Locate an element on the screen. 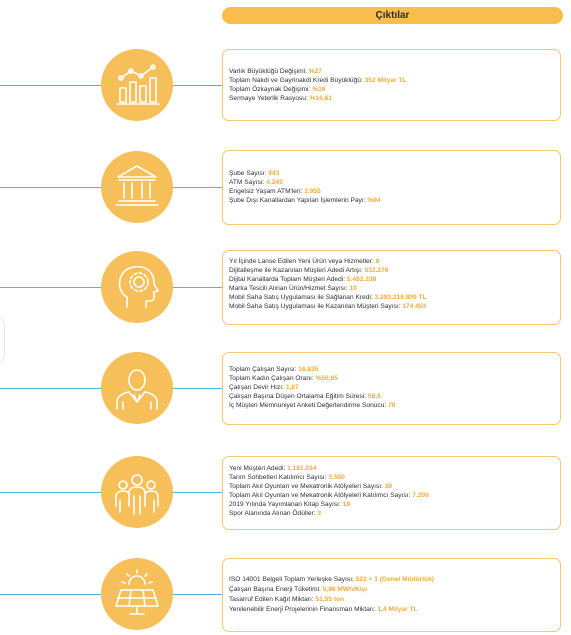 The height and width of the screenshot is (635, 571). outputs-header: Çıktılar is located at coordinates (392, 15).